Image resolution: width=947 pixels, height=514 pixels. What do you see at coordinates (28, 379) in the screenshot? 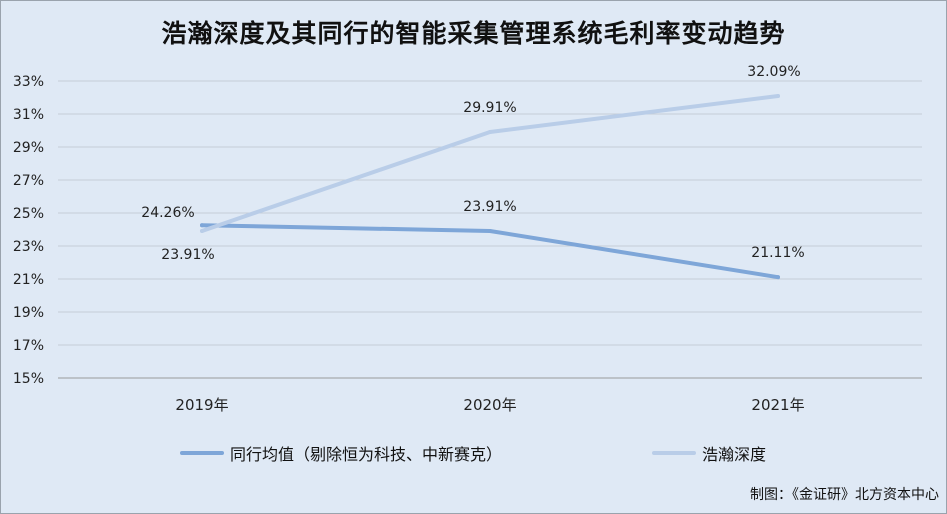
I see `y-tick-label: 15%` at bounding box center [28, 379].